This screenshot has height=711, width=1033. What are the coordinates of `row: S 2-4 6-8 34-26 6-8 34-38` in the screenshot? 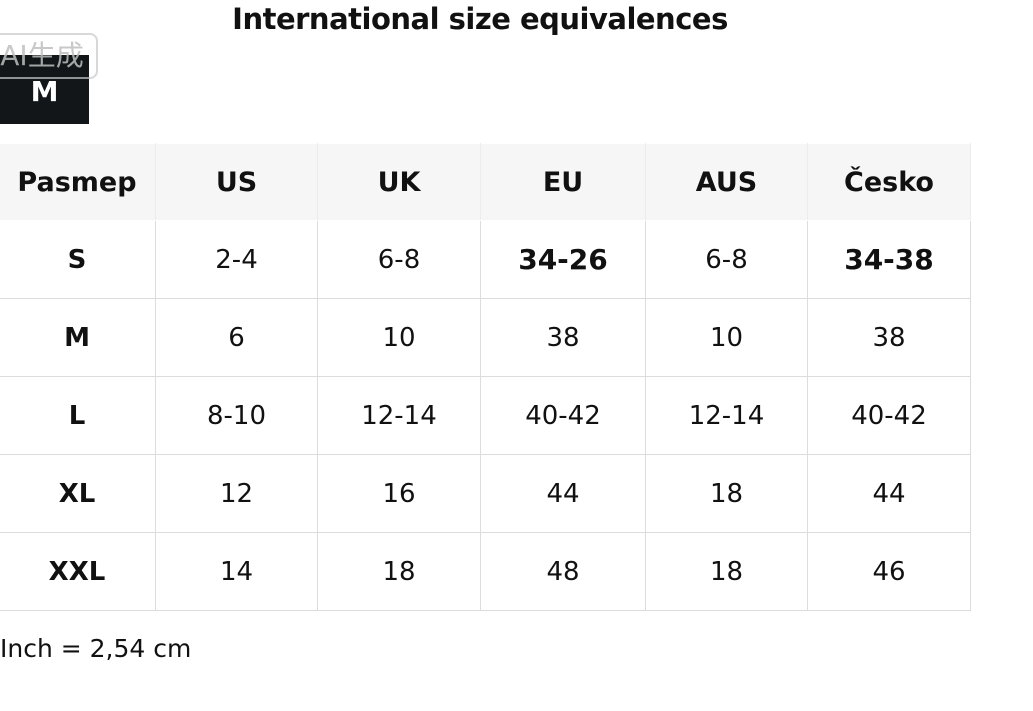 It's located at (485, 259).